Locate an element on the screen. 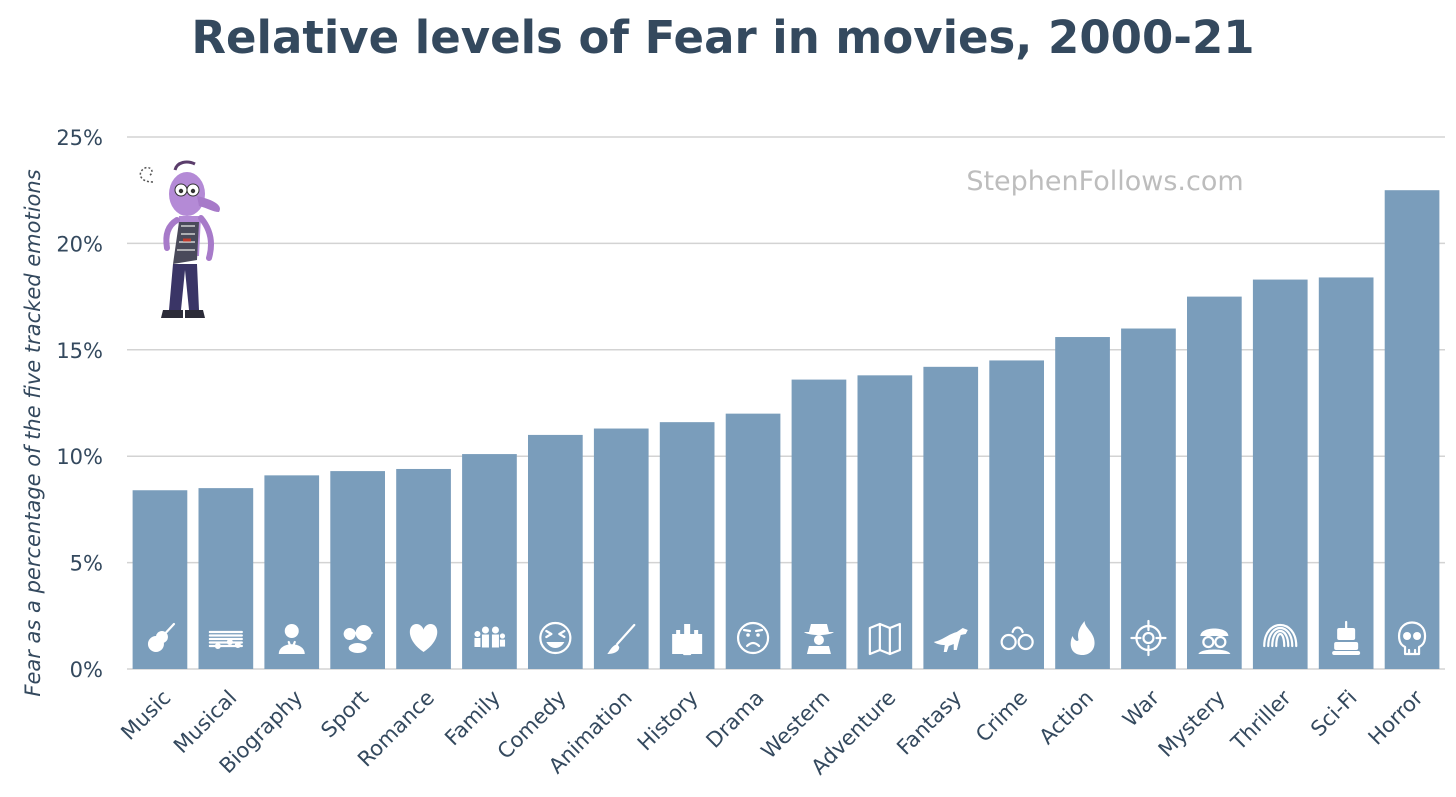 The width and height of the screenshot is (1456, 797). dinosaur-icon is located at coordinates (950, 640).